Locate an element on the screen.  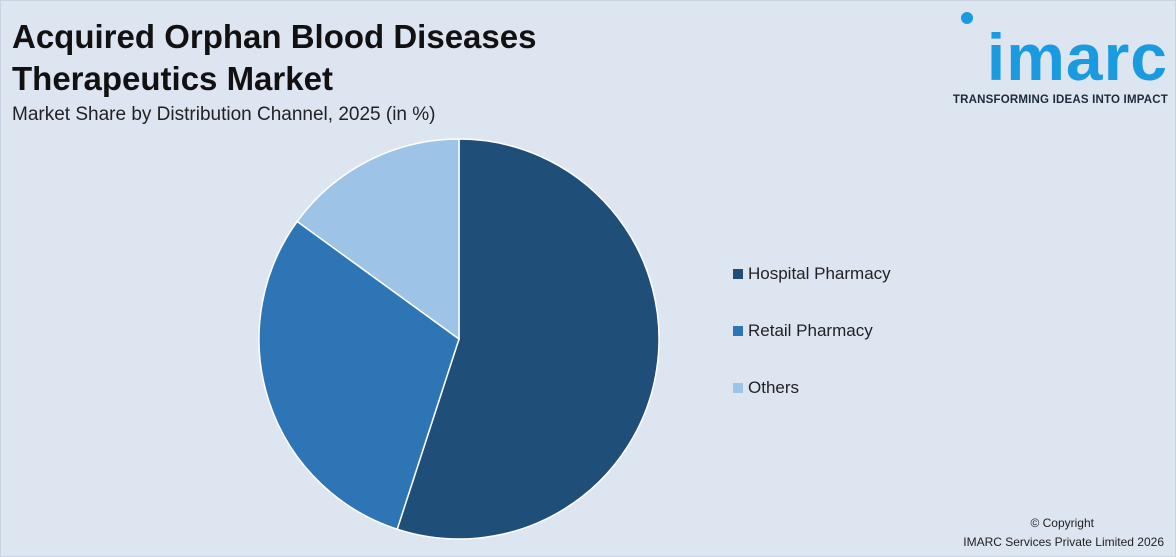
legend-label: Hospital Pharmacy is located at coordinates (819, 273).